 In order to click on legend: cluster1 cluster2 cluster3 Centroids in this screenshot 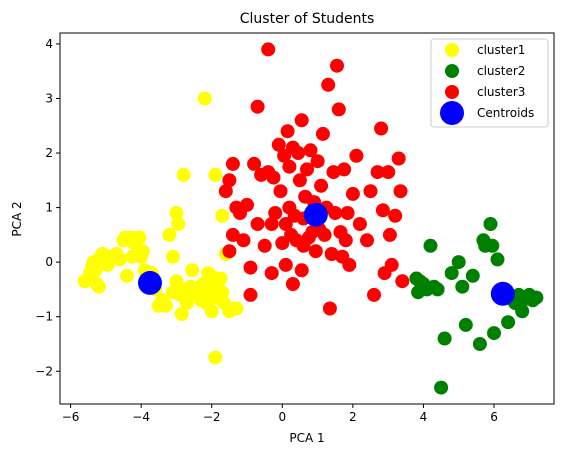, I will do `click(489, 83)`.